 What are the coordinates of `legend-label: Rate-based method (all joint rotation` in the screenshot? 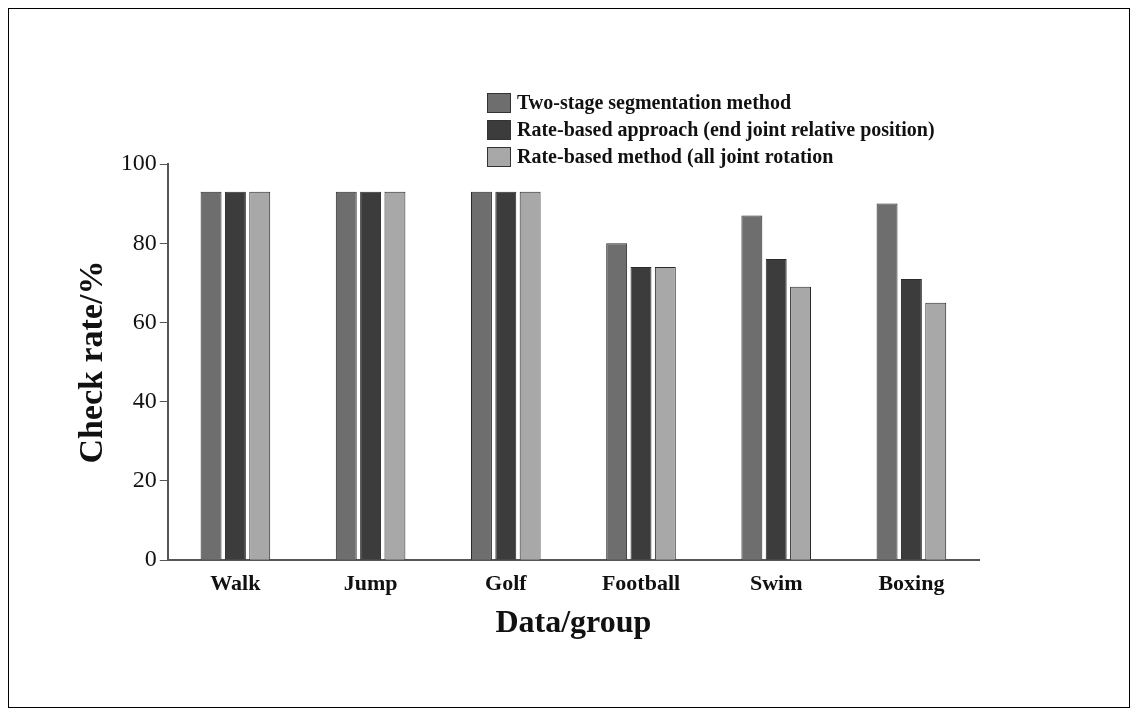 It's located at (675, 156).